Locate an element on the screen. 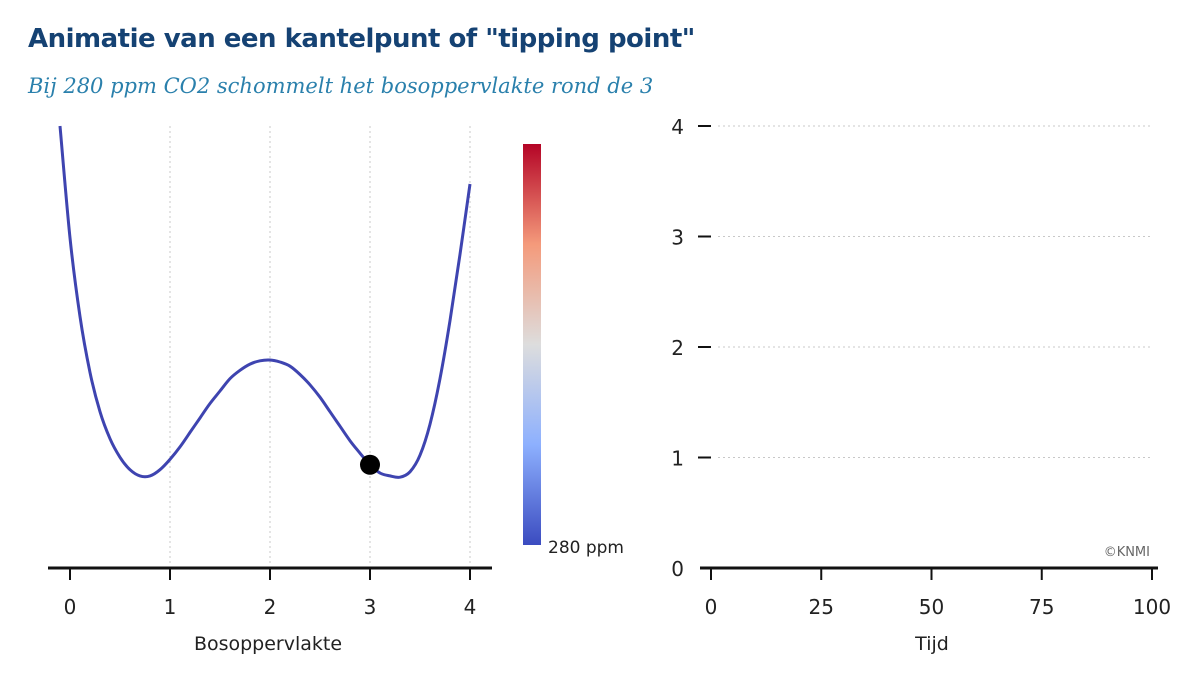 The height and width of the screenshot is (685, 1200). co2-colorbar: 280 ppm is located at coordinates (573, 351).